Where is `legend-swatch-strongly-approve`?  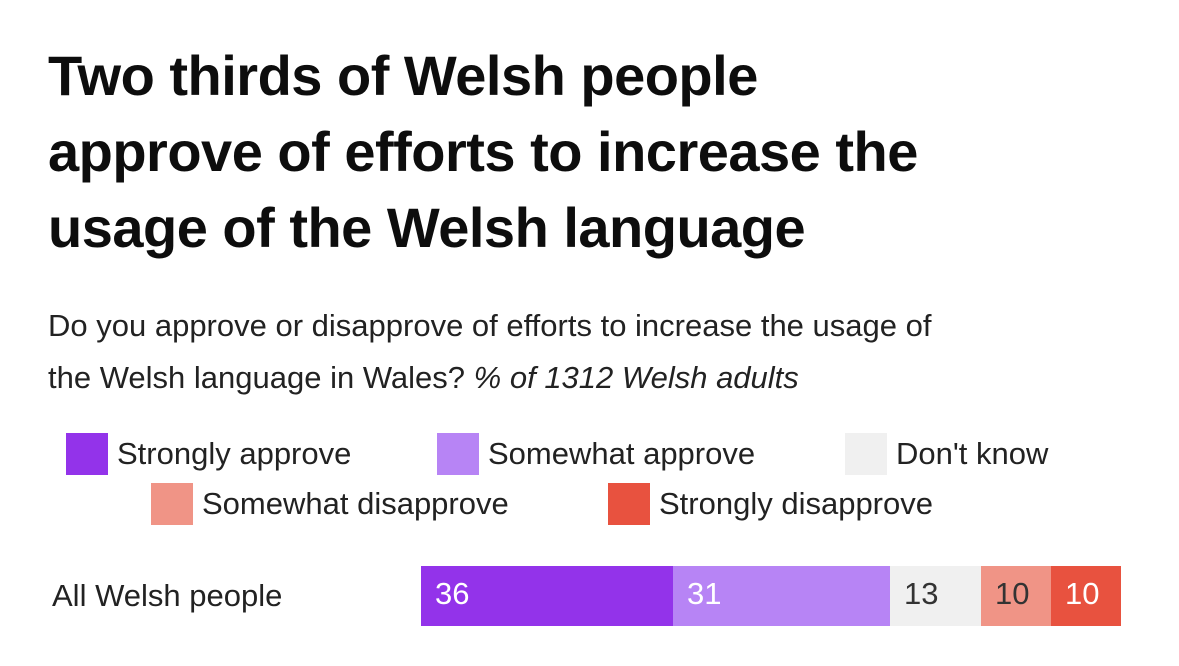
legend-swatch-strongly-approve is located at coordinates (87, 454).